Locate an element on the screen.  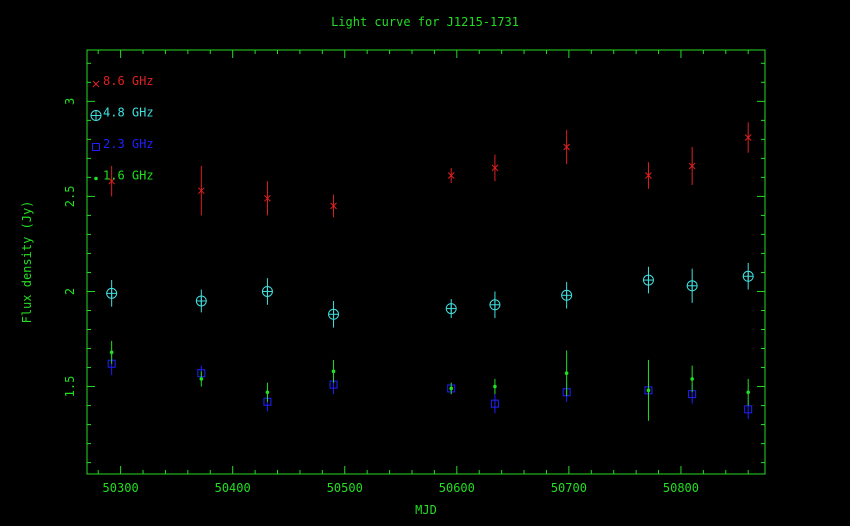
chart-title: Light curve for J1215-1731 is located at coordinates (425, 22).